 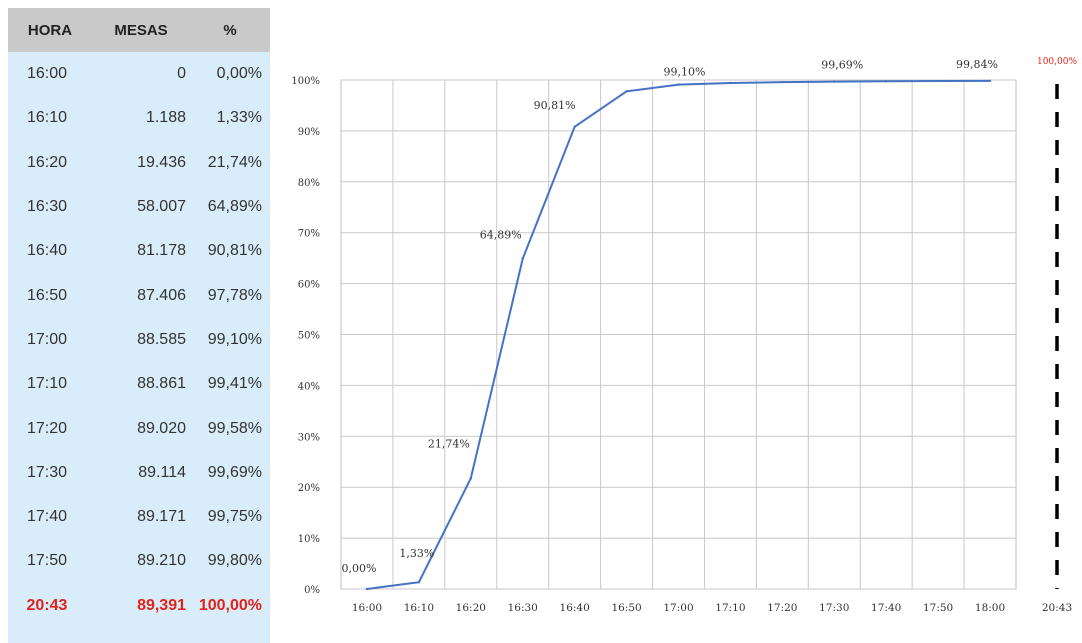 What do you see at coordinates (575, 608) in the screenshot?
I see `x-tick-label: 16:40` at bounding box center [575, 608].